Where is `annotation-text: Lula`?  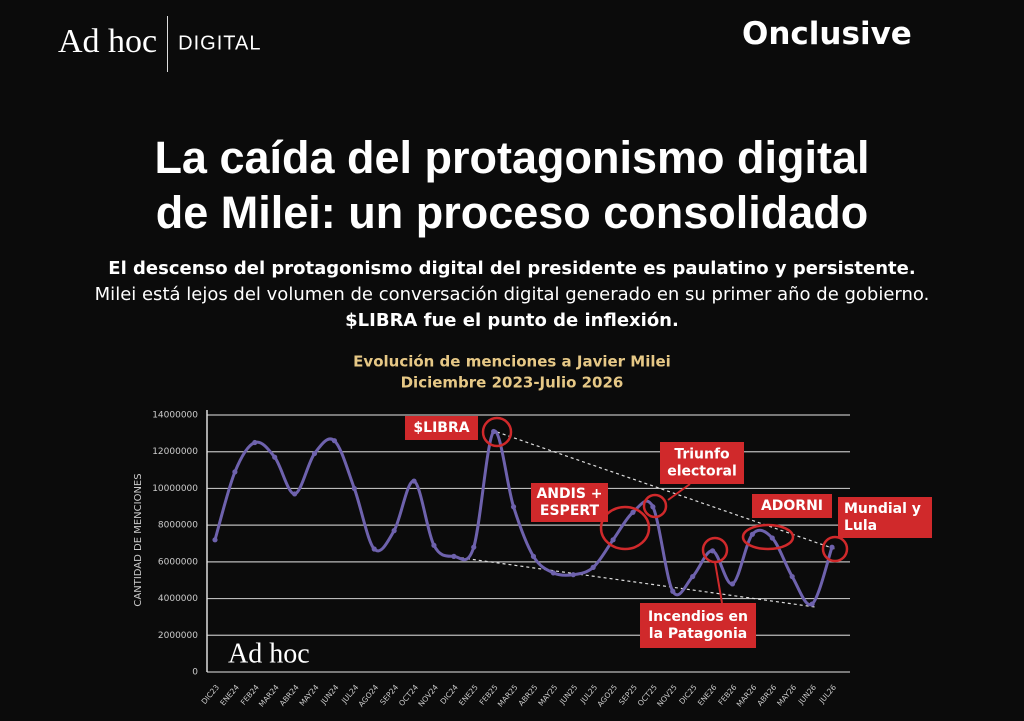
annotation-text: Lula is located at coordinates (860, 526).